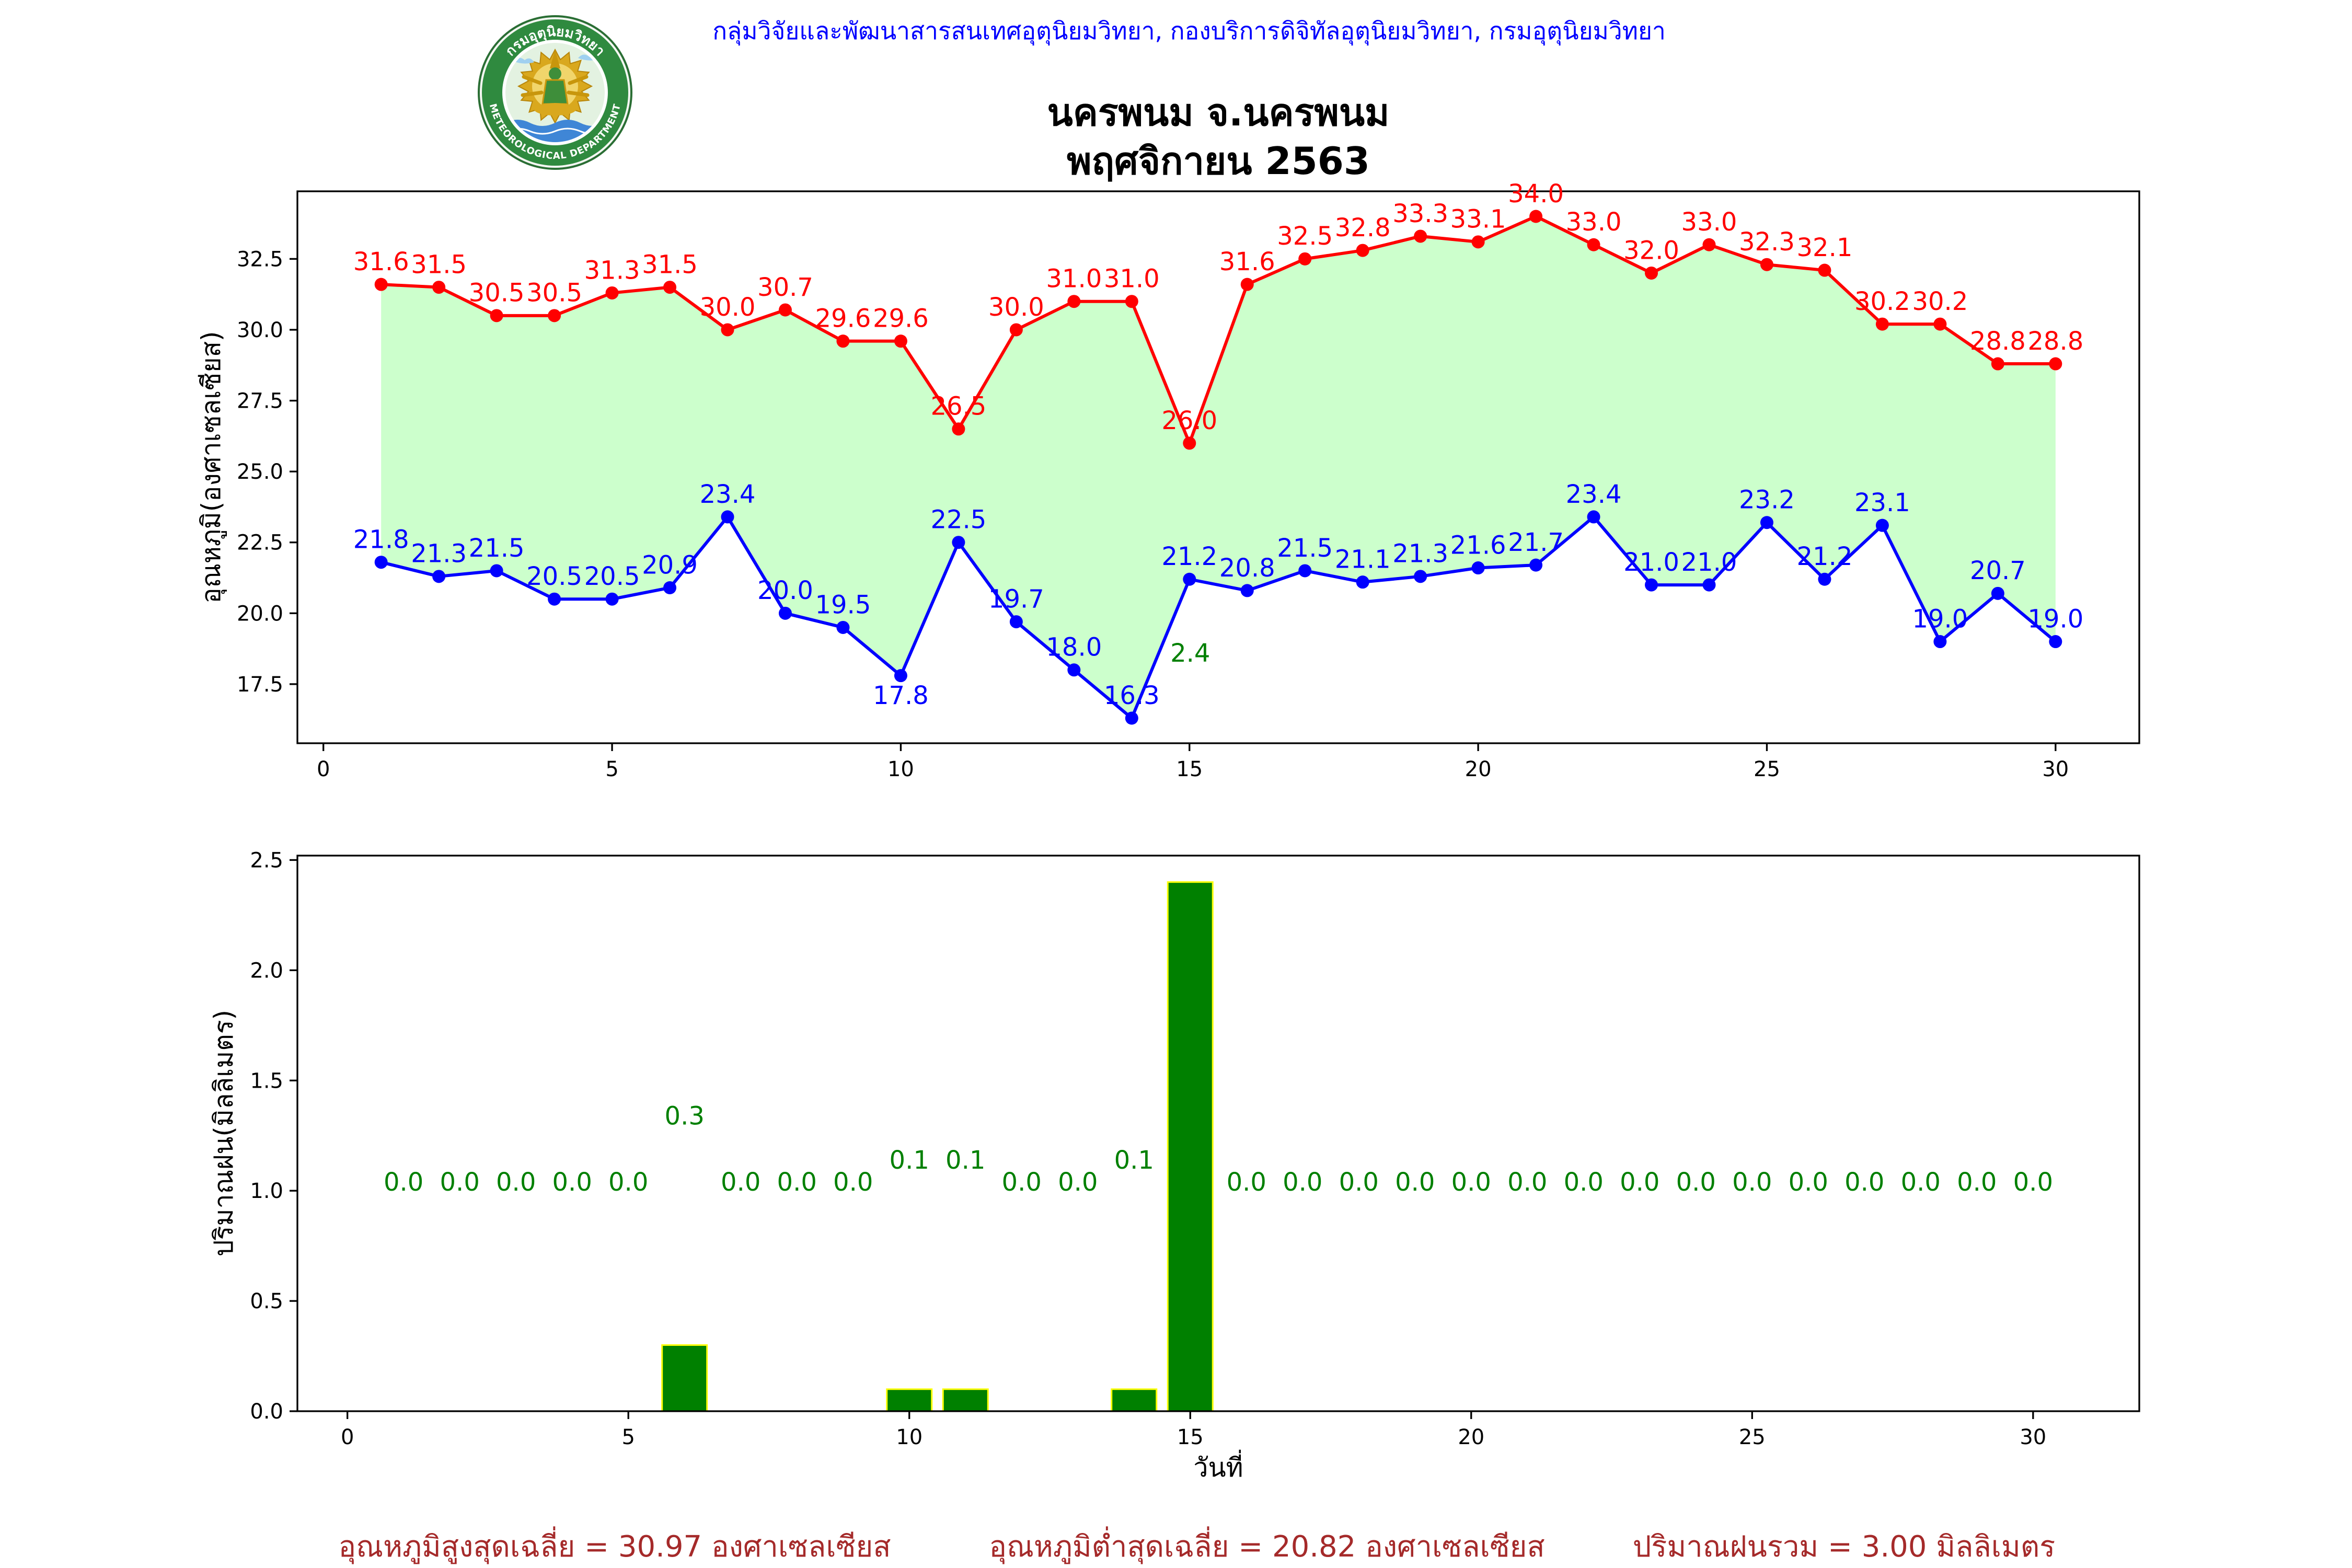 The height and width of the screenshot is (1568, 2352). What do you see at coordinates (260, 614) in the screenshot?
I see `temperature-y-tick-label: 20.0` at bounding box center [260, 614].